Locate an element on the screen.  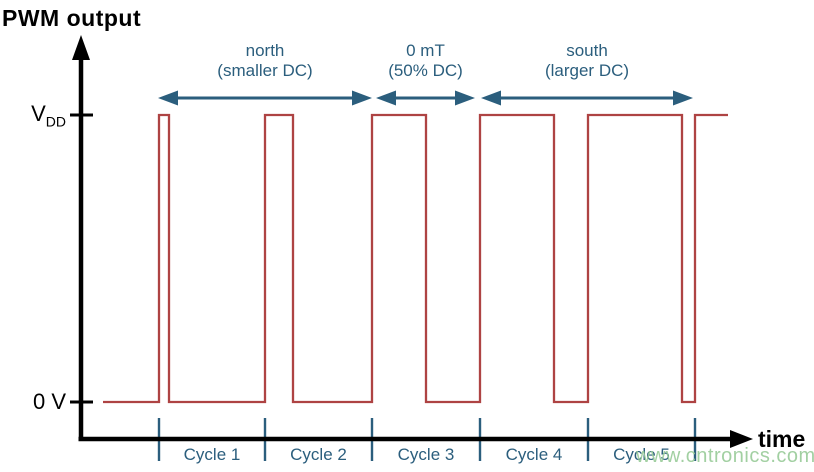
vdd-subscript-text: DD is located at coordinates (55, 121).